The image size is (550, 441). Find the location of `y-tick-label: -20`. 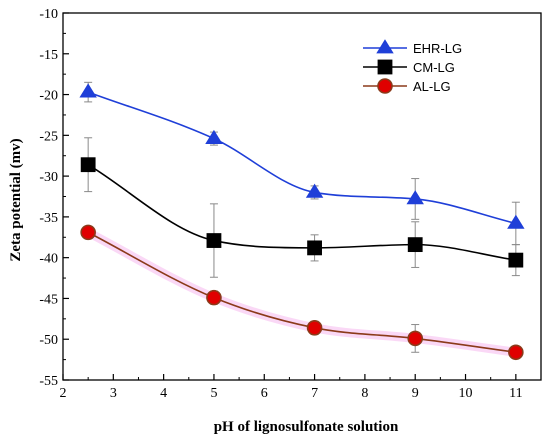

y-tick-label: -20 is located at coordinates (48, 96).